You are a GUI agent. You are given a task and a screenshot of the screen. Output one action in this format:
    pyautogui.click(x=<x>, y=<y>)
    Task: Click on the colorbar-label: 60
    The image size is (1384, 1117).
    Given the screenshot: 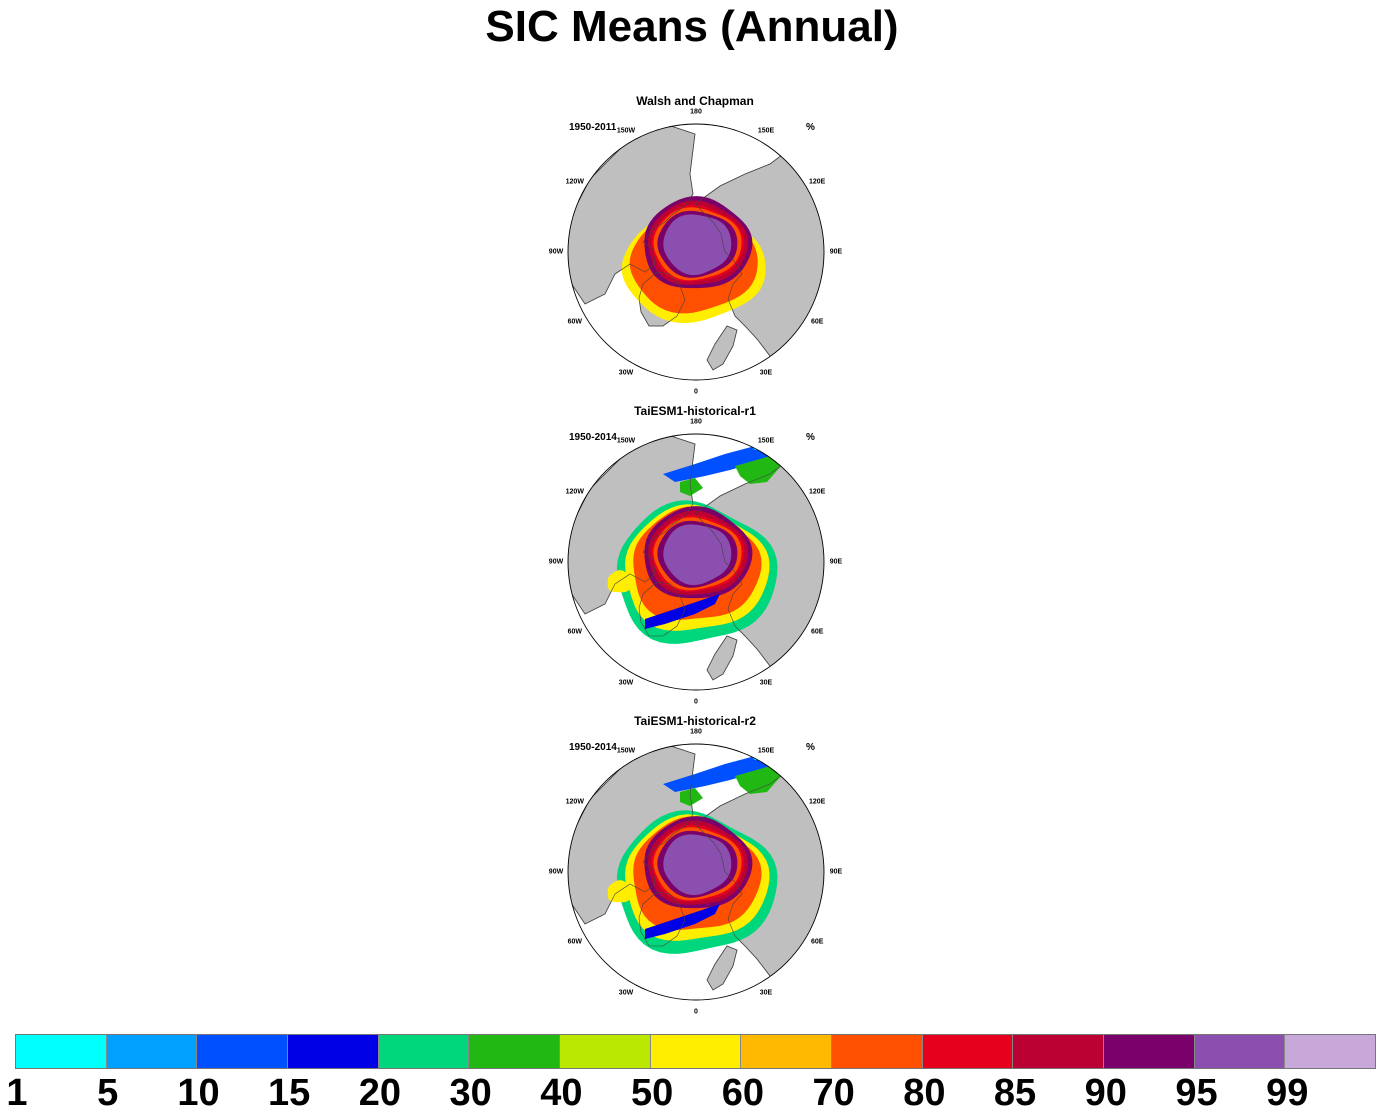 What is the action you would take?
    pyautogui.click(x=742, y=1093)
    